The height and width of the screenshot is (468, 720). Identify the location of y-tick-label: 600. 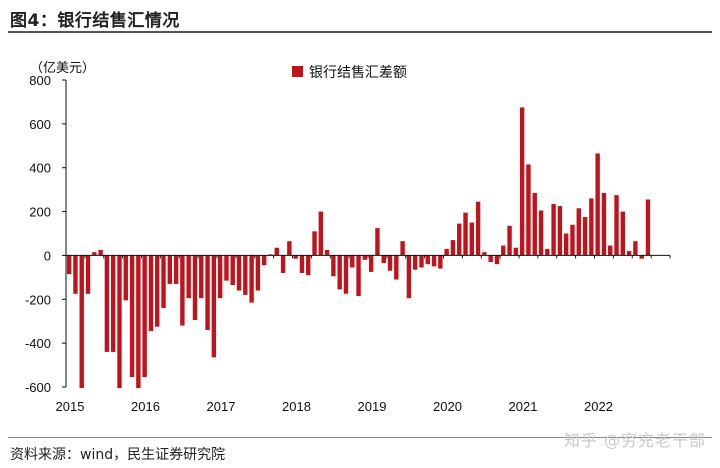
(40, 124).